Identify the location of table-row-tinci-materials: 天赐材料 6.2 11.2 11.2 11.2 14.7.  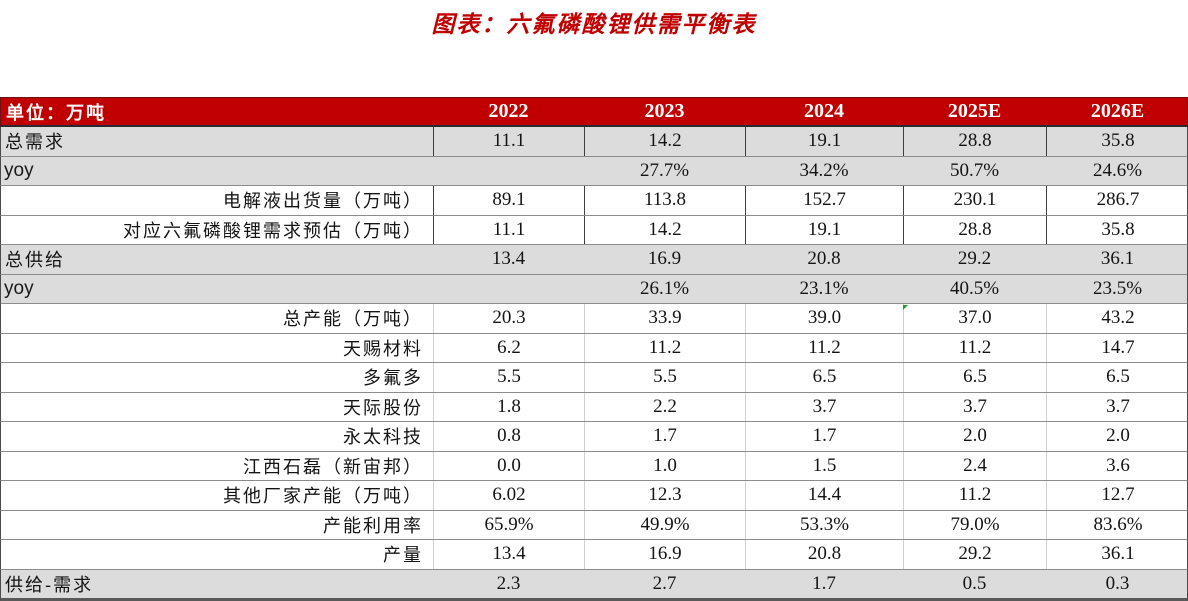
(594, 348).